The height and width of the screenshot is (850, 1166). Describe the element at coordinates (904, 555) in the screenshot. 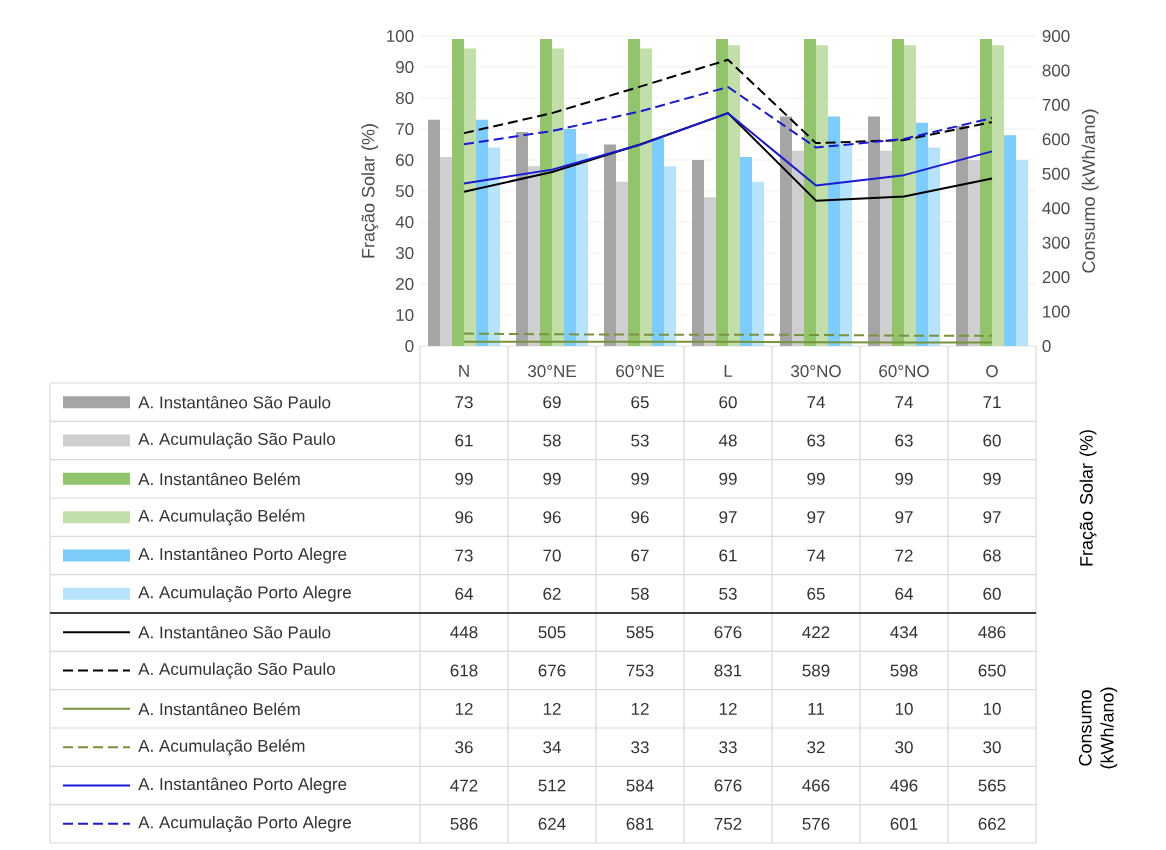

I see `data-label: 72` at that location.